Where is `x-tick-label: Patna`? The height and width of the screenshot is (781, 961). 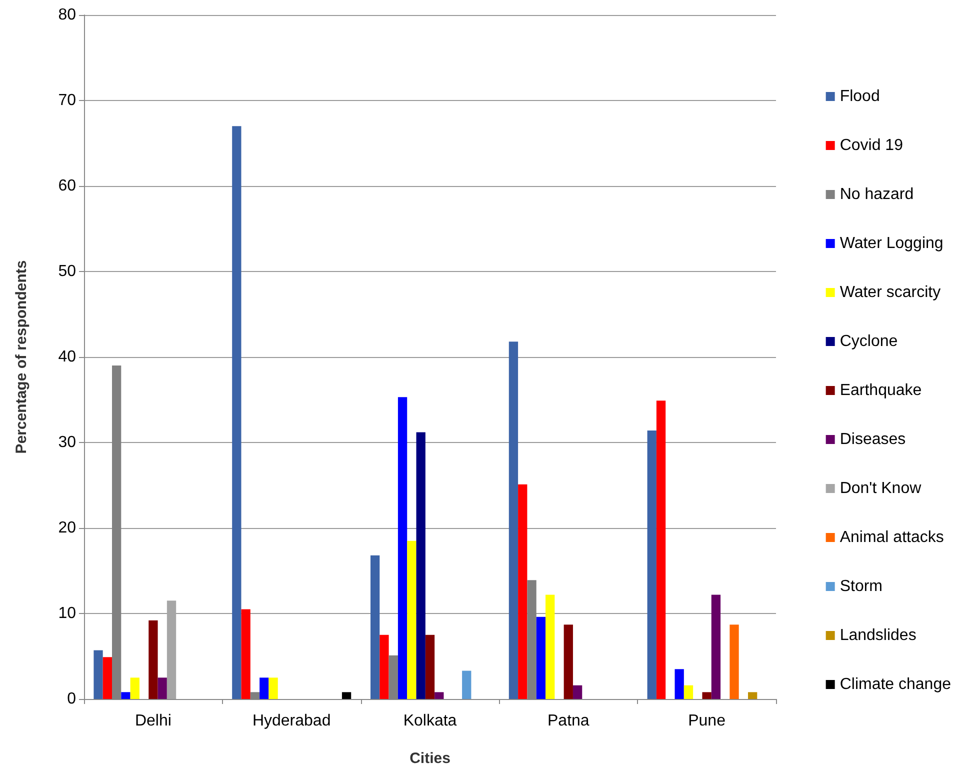
x-tick-label: Patna is located at coordinates (568, 721).